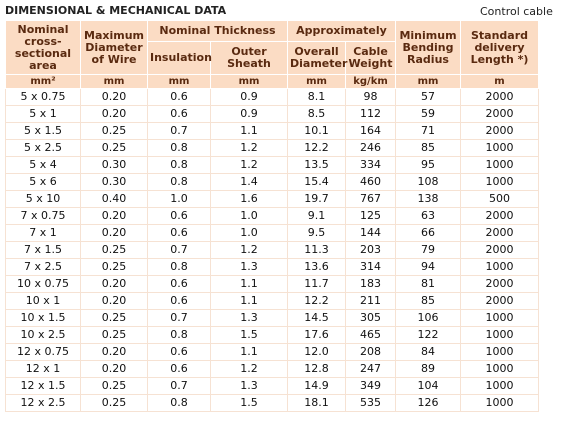  I want to click on cell: 7 x 2.5, so click(43, 267).